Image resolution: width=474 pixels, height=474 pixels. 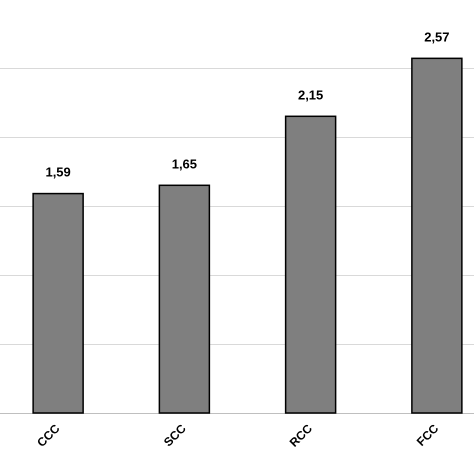 I want to click on data-label-ccc: 1,59, so click(x=57, y=172).